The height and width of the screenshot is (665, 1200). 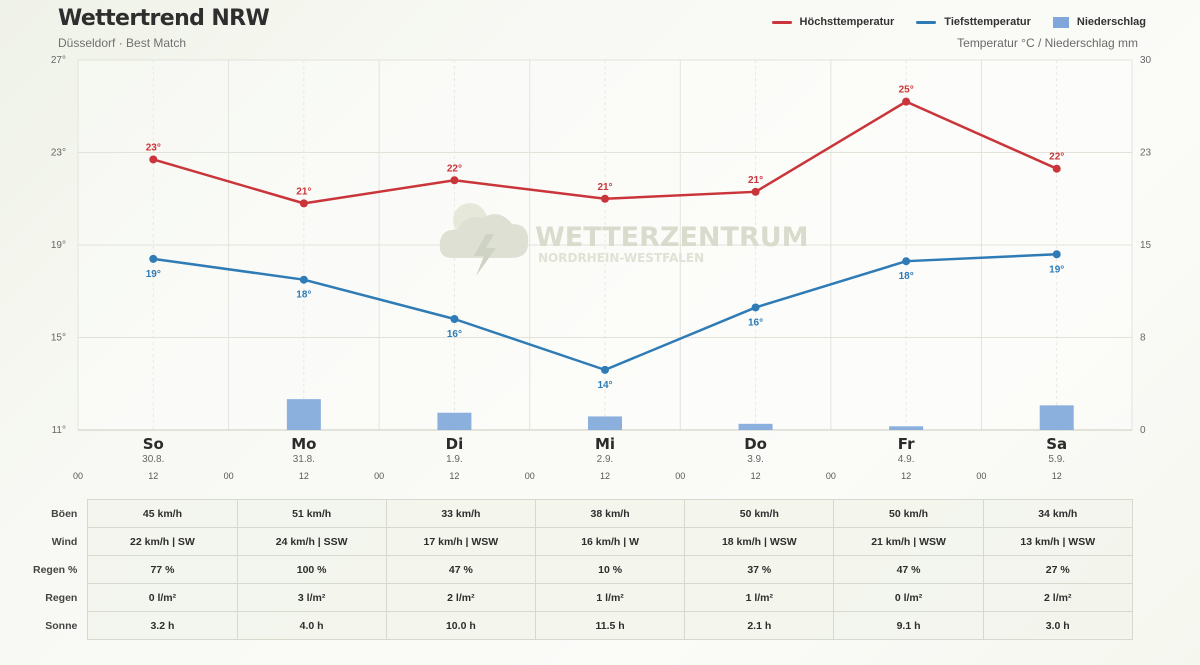 I want to click on table-cell: 22 km/h | SW, so click(x=162, y=541).